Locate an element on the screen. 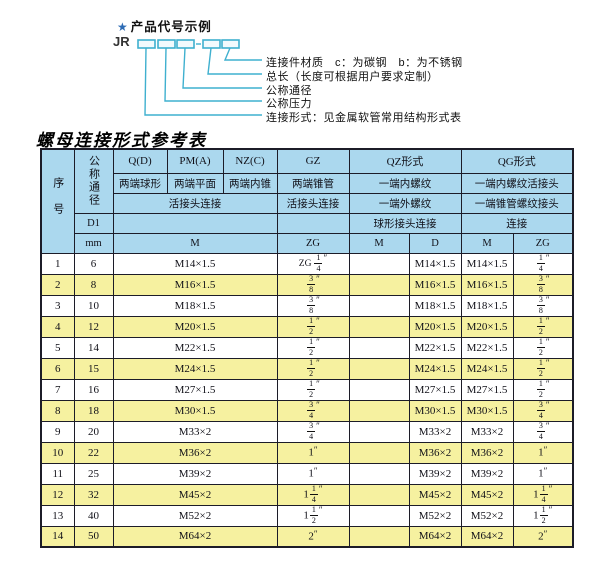  table-row: 3 10 M18×1.5 3 8 ″ M18×1.5 M18×1.5 3 8 ″ is located at coordinates (307, 305).